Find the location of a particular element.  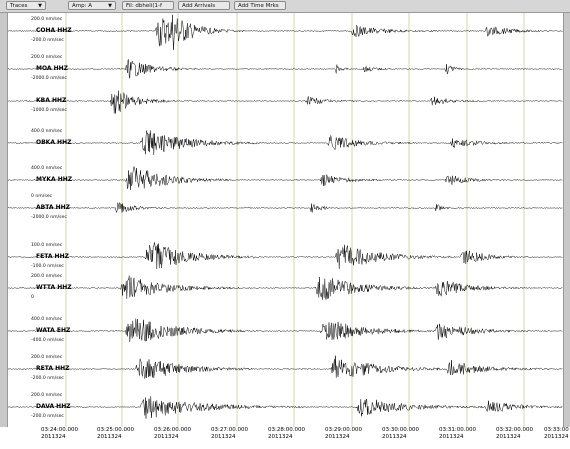

filter-menu: Fil: dbheli(1-f is located at coordinates (148, 5).